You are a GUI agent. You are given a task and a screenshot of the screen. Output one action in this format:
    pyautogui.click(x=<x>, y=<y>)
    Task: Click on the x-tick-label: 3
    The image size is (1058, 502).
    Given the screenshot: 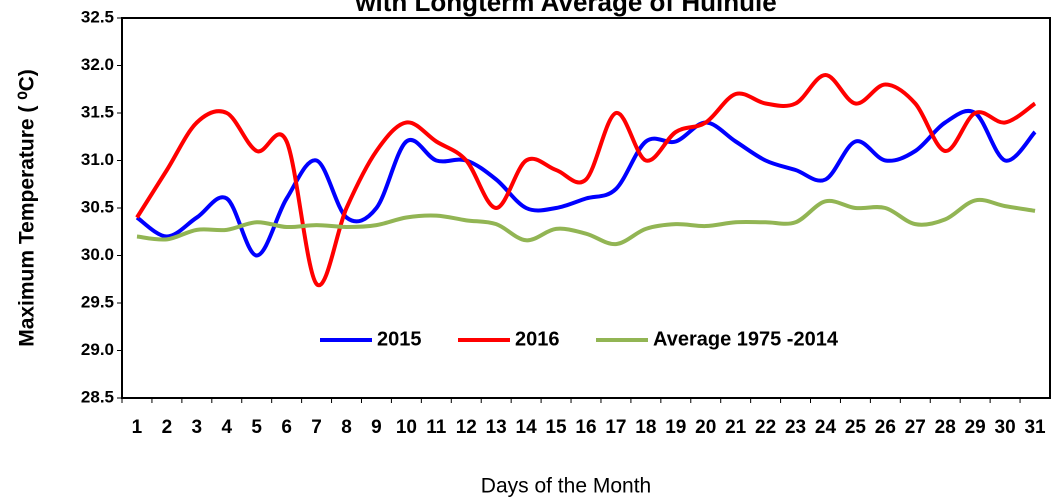 What is the action you would take?
    pyautogui.click(x=197, y=427)
    